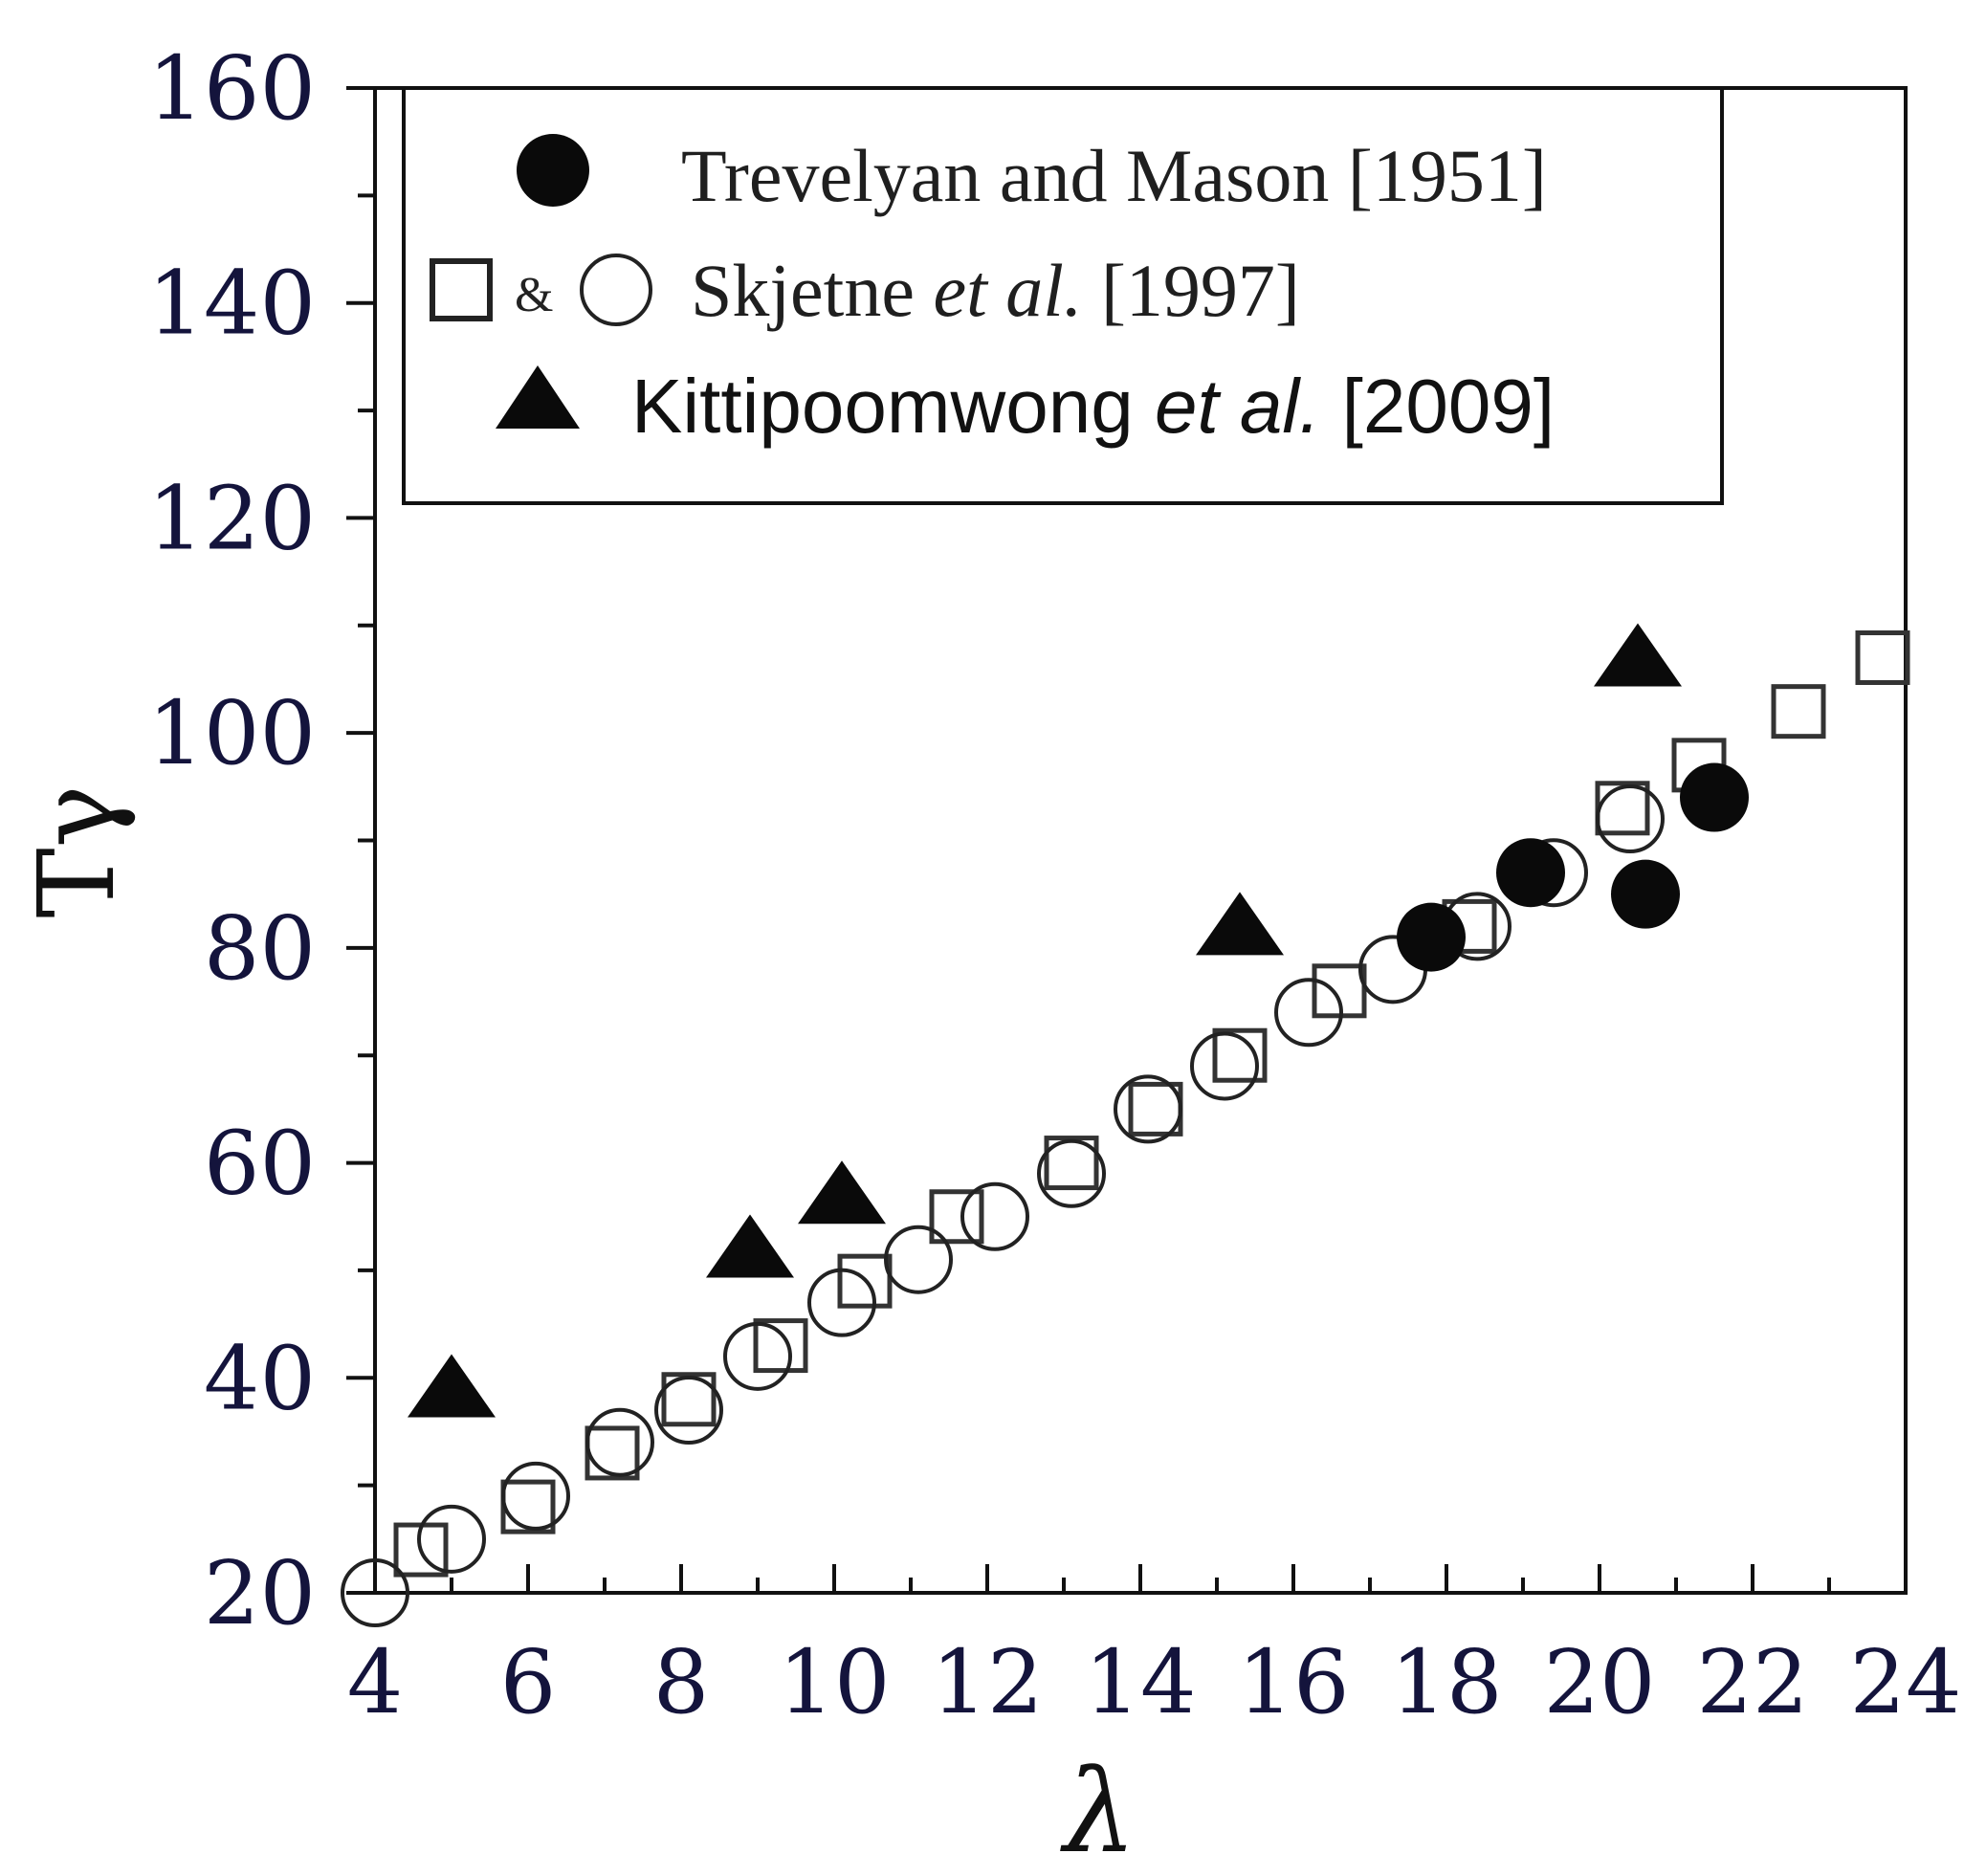 The image size is (1986, 1876). What do you see at coordinates (1438, 406) in the screenshot?
I see `legend-kittipoomwong-ref: [2009]` at bounding box center [1438, 406].